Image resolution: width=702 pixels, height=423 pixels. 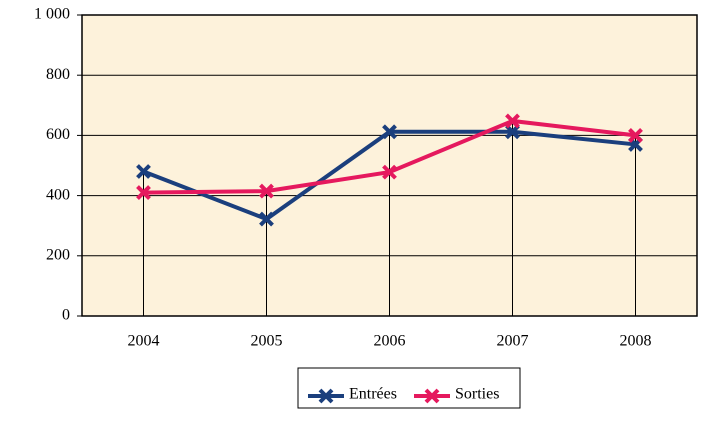 I want to click on x-tick-label: 2005, so click(x=267, y=341).